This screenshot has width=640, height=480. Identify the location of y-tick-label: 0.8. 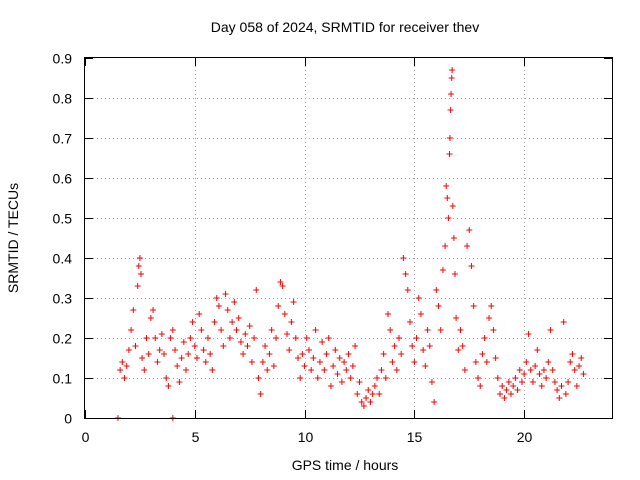
(63, 99).